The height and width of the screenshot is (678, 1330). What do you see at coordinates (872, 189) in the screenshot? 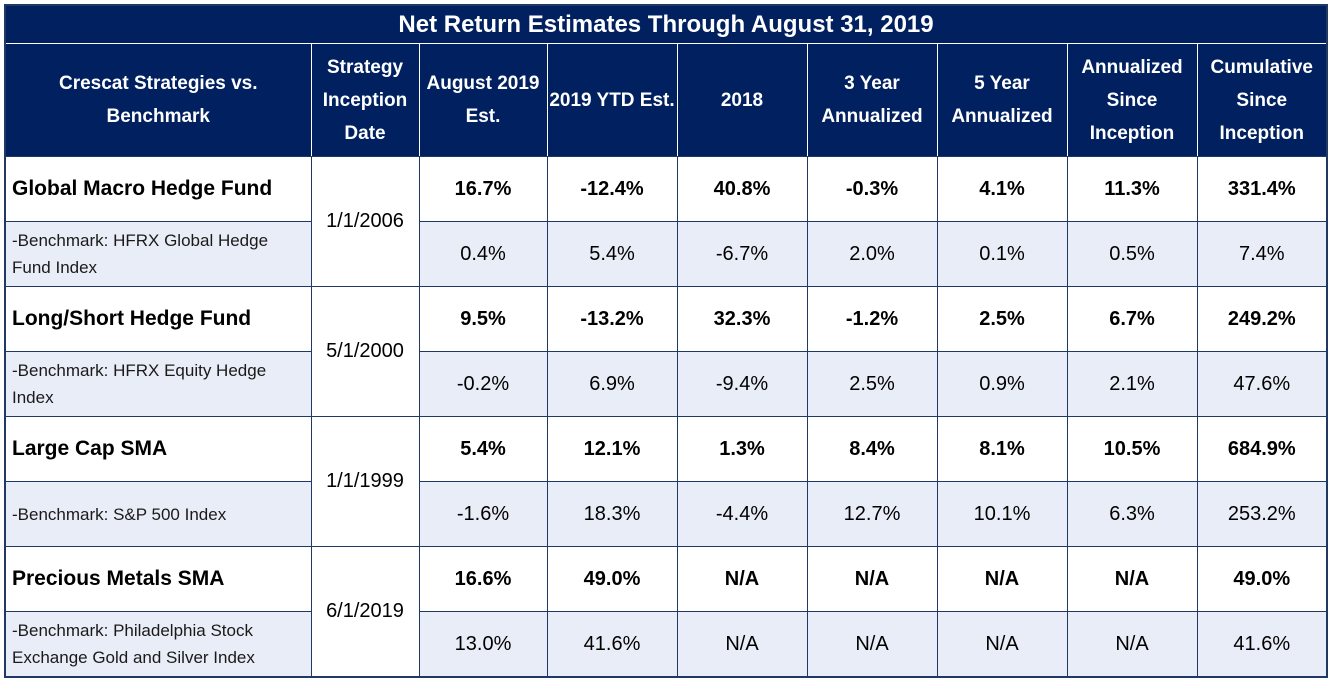
I see `value-cell: -0.3%` at bounding box center [872, 189].